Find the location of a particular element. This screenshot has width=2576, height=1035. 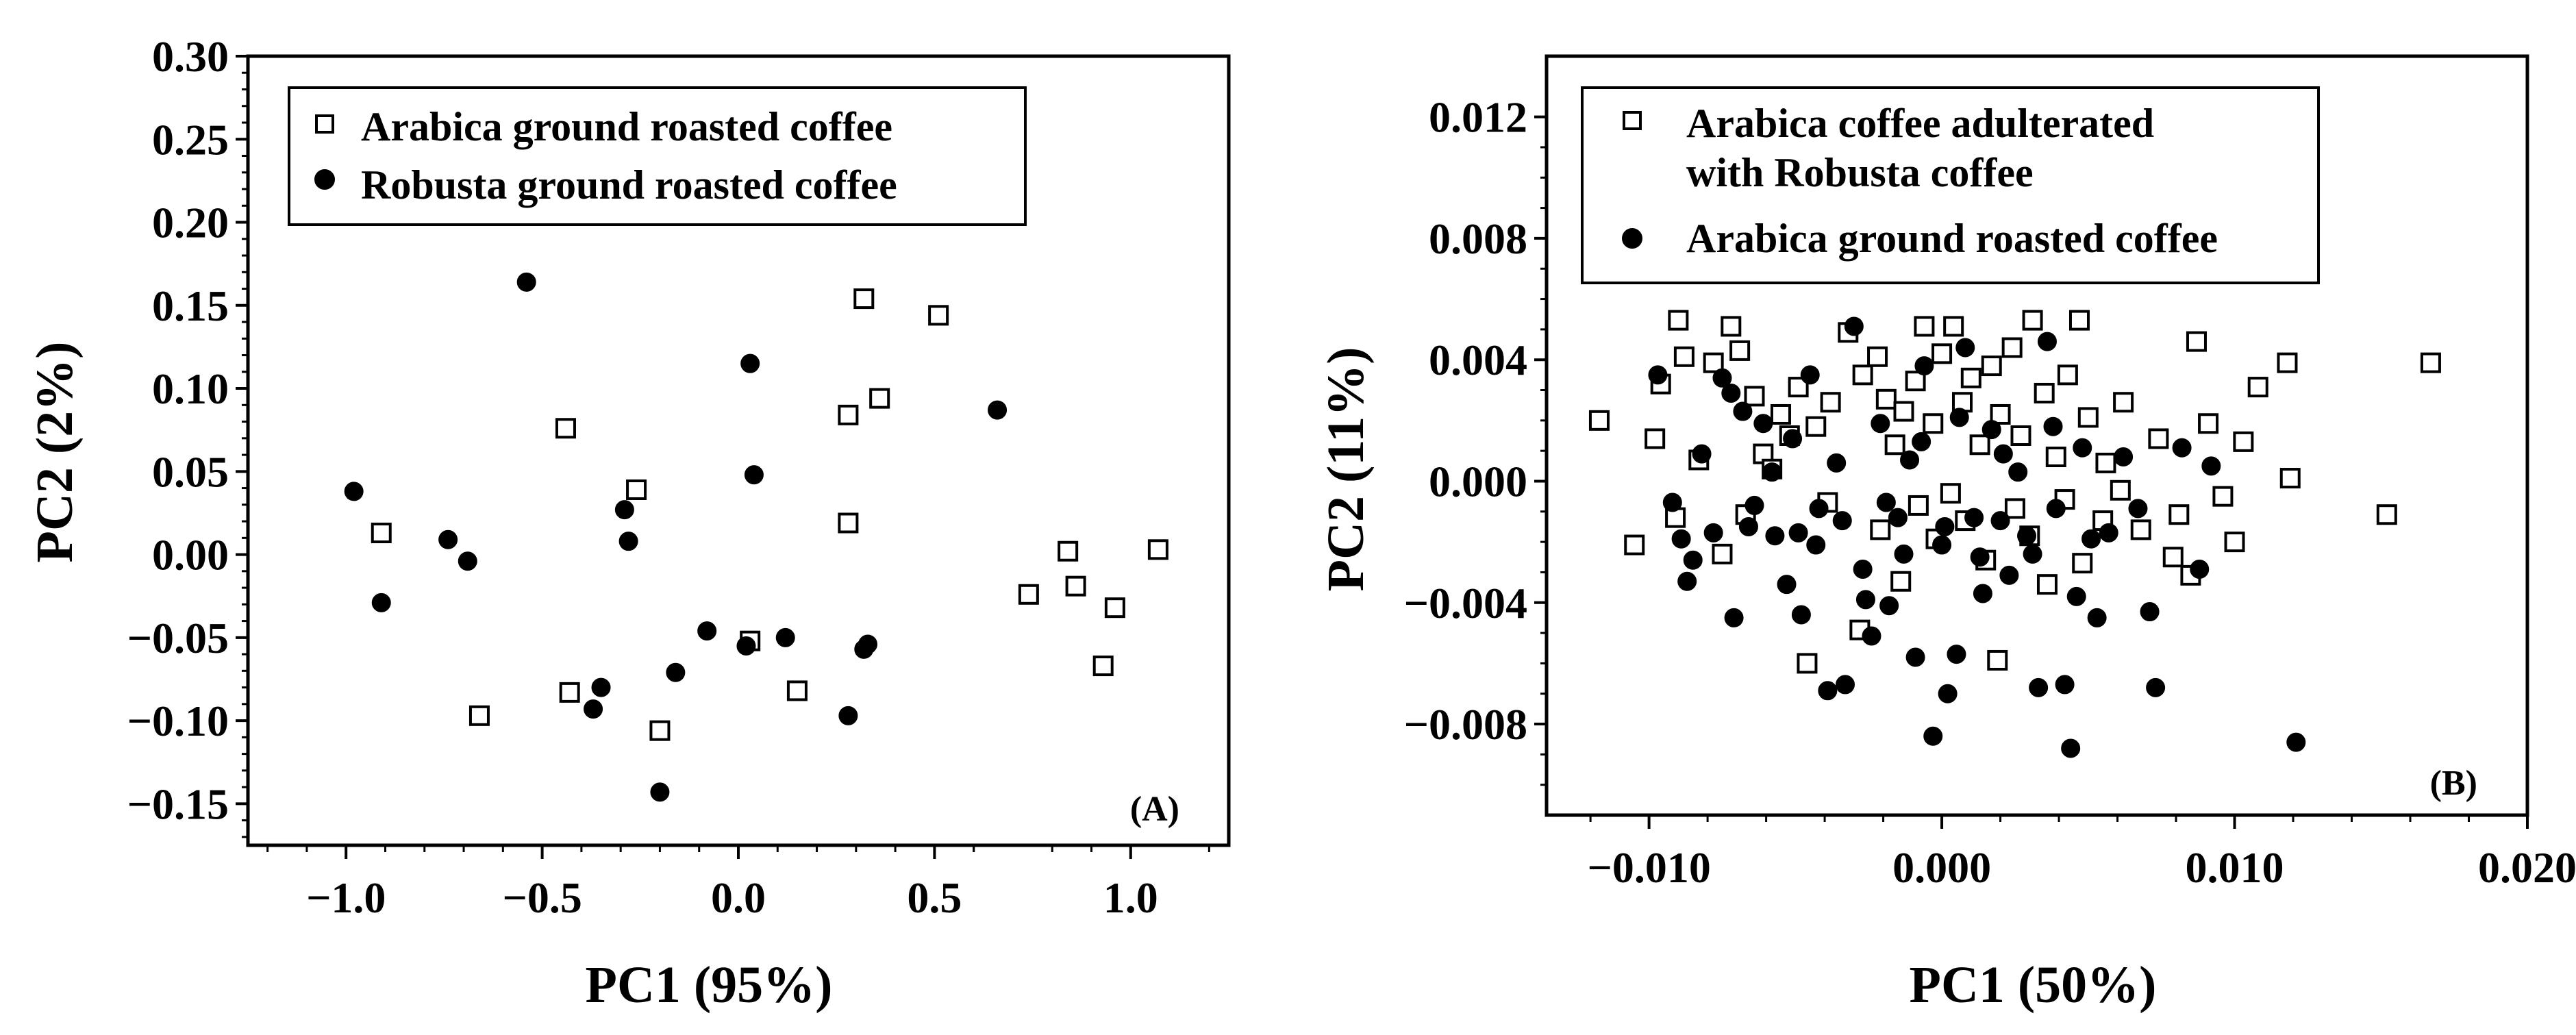

panel-a-y-tick-label: −0.15 is located at coordinates (178, 804).